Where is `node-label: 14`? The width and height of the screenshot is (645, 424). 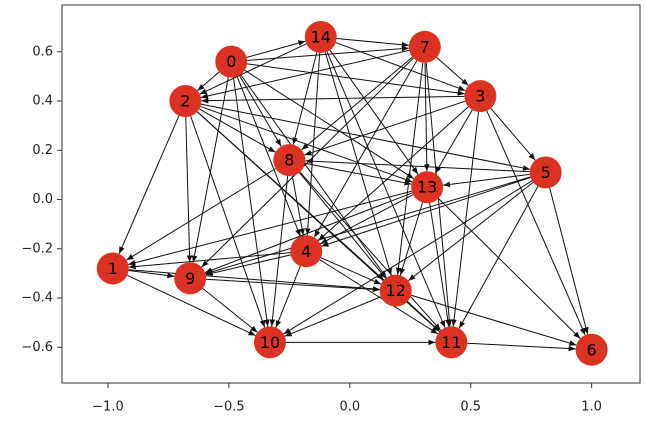 node-label: 14 is located at coordinates (321, 37).